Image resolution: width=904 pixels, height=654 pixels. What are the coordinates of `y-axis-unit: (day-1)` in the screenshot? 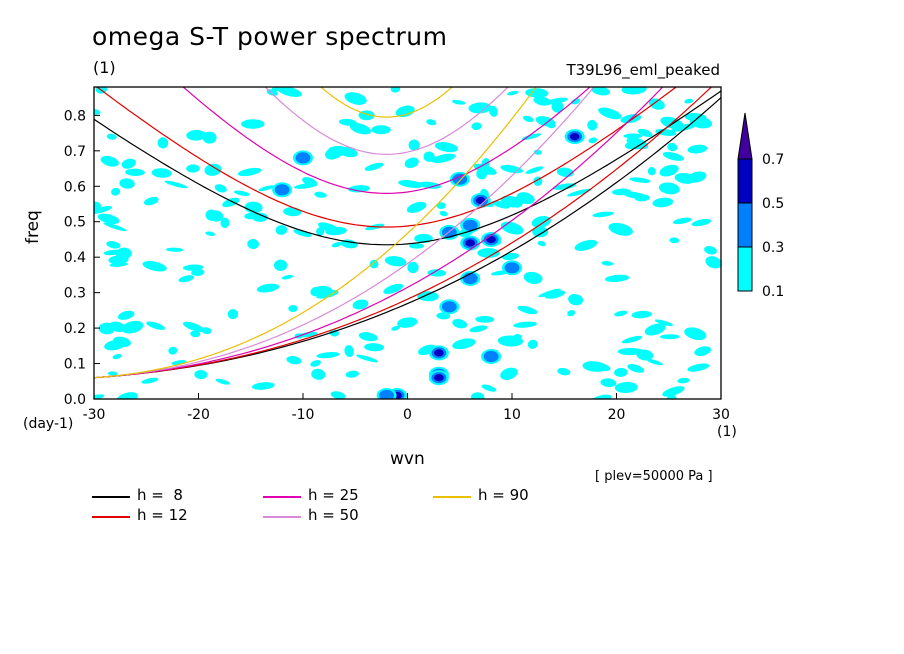 It's located at (48, 424).